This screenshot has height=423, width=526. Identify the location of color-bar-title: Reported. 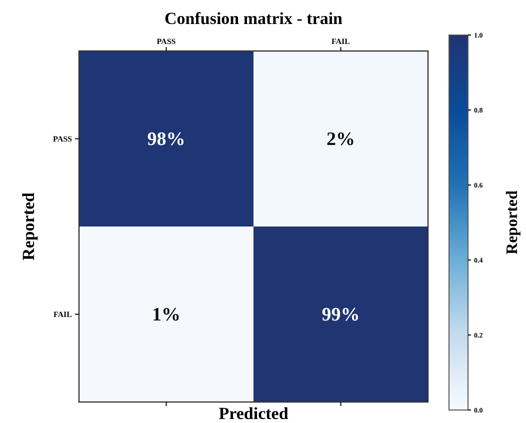
(512, 222).